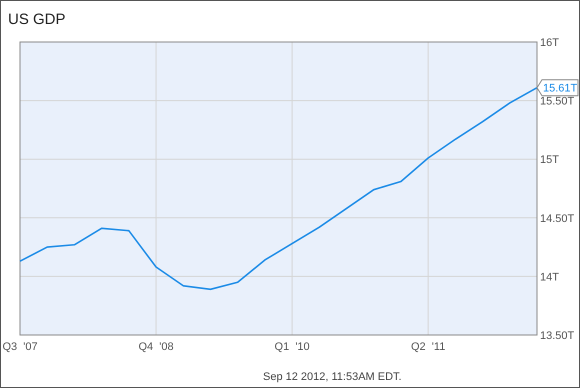 The image size is (580, 388). What do you see at coordinates (20, 347) in the screenshot?
I see `x-tick-label: Q3 '07` at bounding box center [20, 347].